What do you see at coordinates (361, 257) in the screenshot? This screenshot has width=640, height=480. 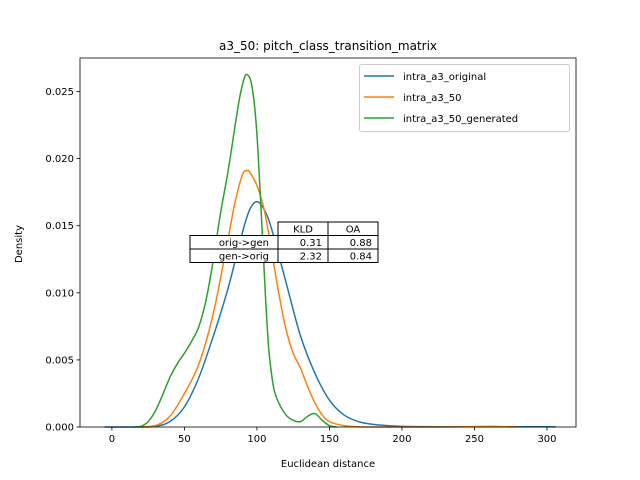 I see `table-cell-value: 0.84` at bounding box center [361, 257].